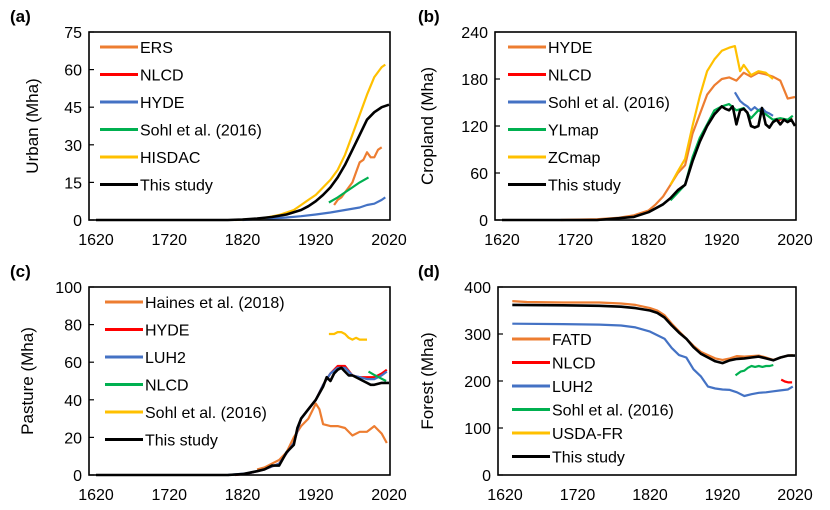  Describe the element at coordinates (427, 126) in the screenshot. I see `y-axis-title: Cropland (Mha)` at that location.